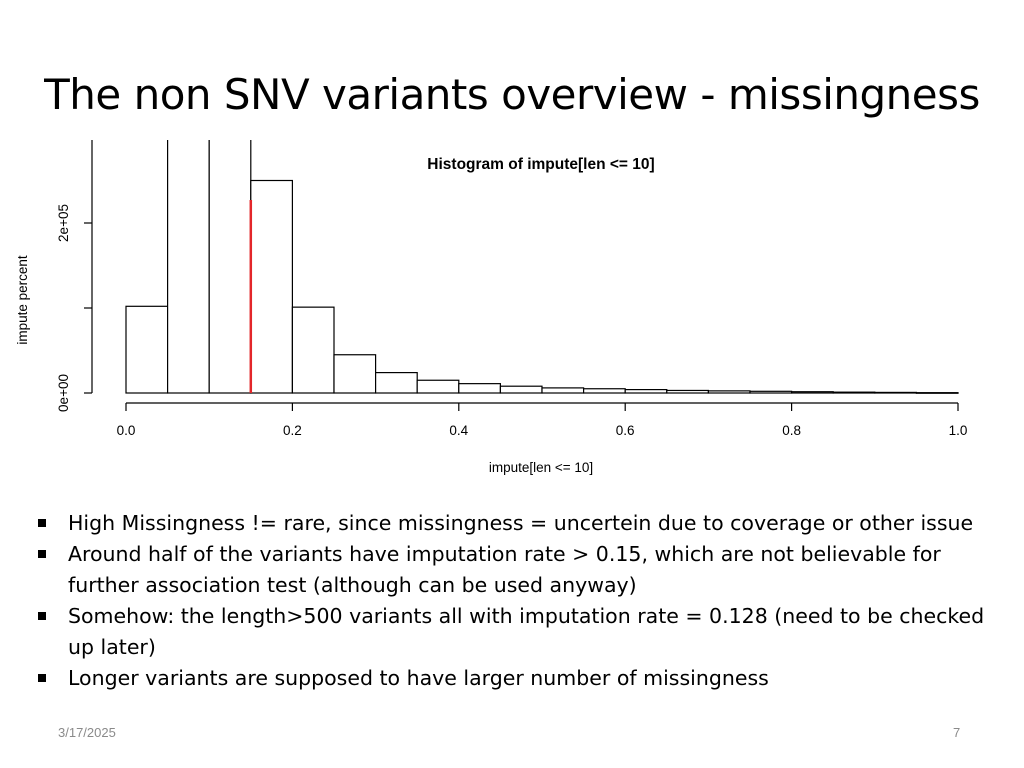  I want to click on x-tick-label: 1.0, so click(958, 430).